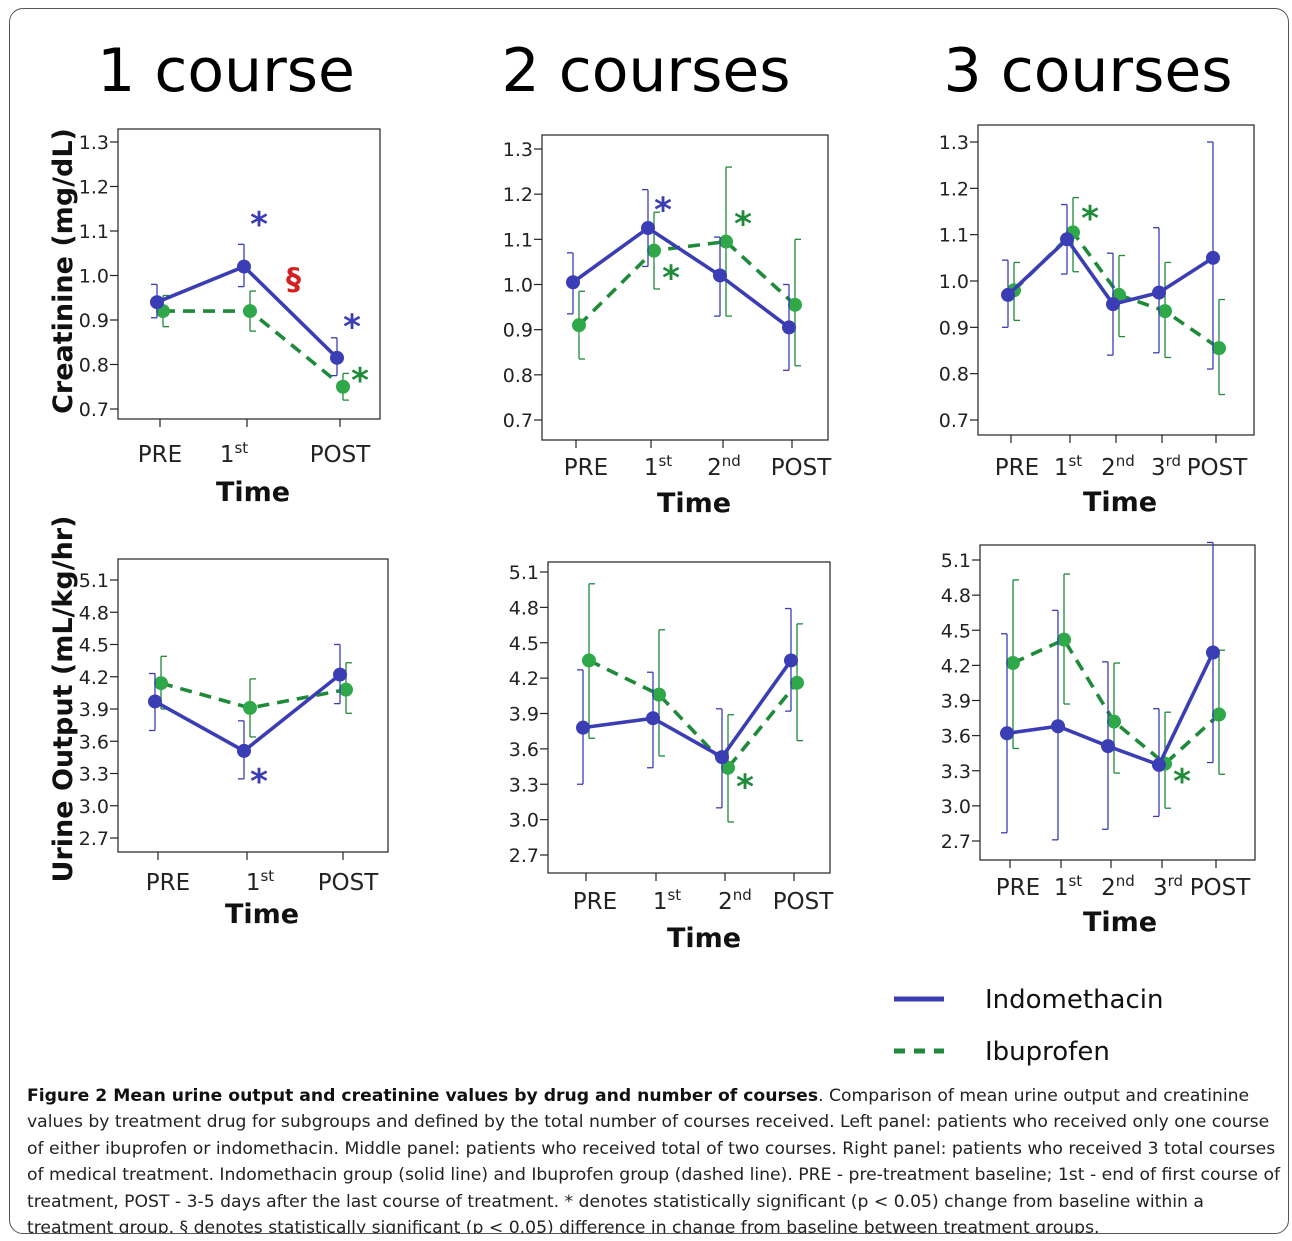  What do you see at coordinates (1087, 71) in the screenshot?
I see `column-title-3: 3 courses` at bounding box center [1087, 71].